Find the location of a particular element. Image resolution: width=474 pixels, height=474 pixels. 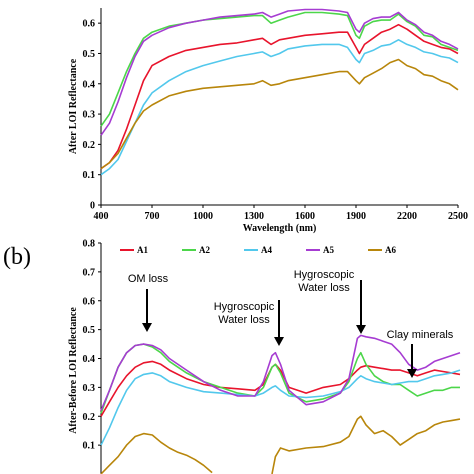

annotation-text: Clay minerals is located at coordinates (420, 335).